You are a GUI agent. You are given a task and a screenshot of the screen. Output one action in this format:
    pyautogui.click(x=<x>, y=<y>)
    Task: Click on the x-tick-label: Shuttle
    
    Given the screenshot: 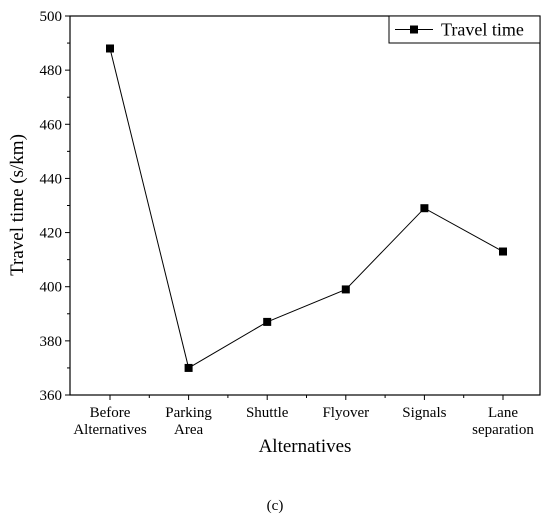 What is the action you would take?
    pyautogui.click(x=267, y=413)
    